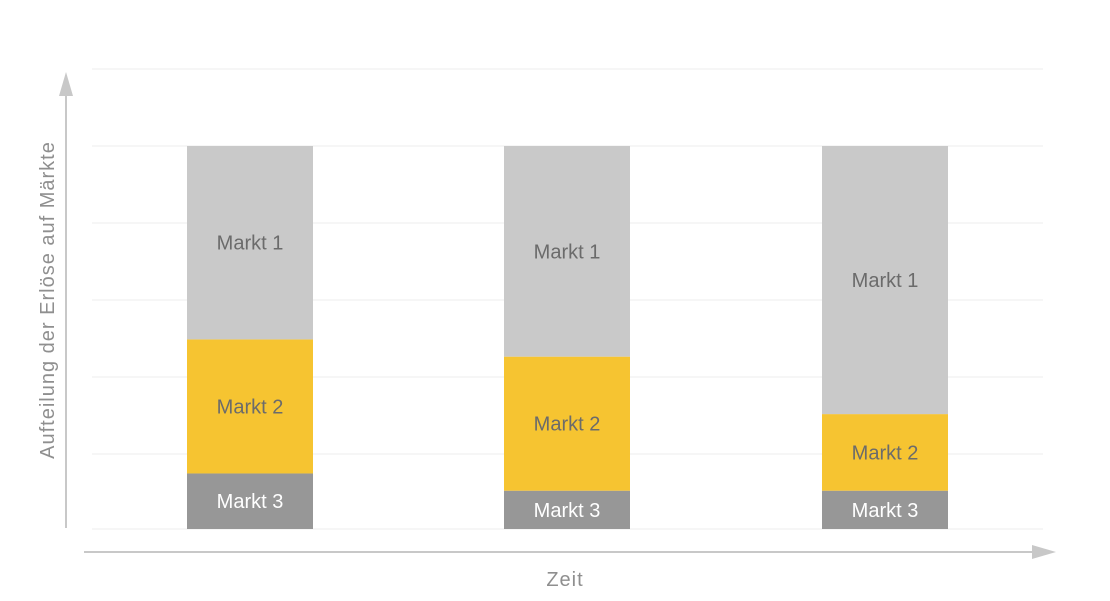 The image size is (1110, 601). I want to click on x-axis-label: Zeit, so click(564, 580).